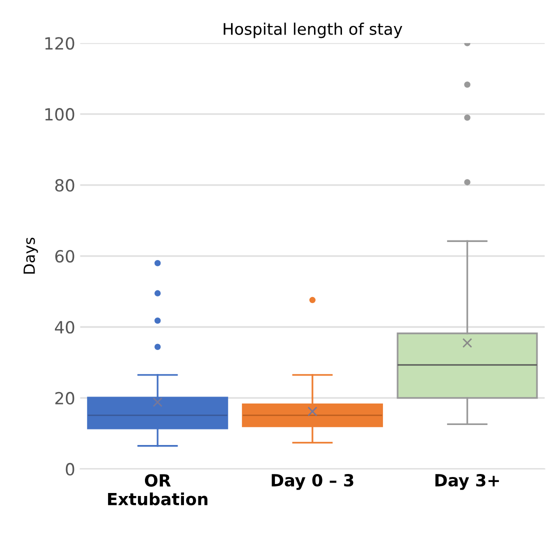  I want to click on y-tick-label: 100, so click(59, 114).